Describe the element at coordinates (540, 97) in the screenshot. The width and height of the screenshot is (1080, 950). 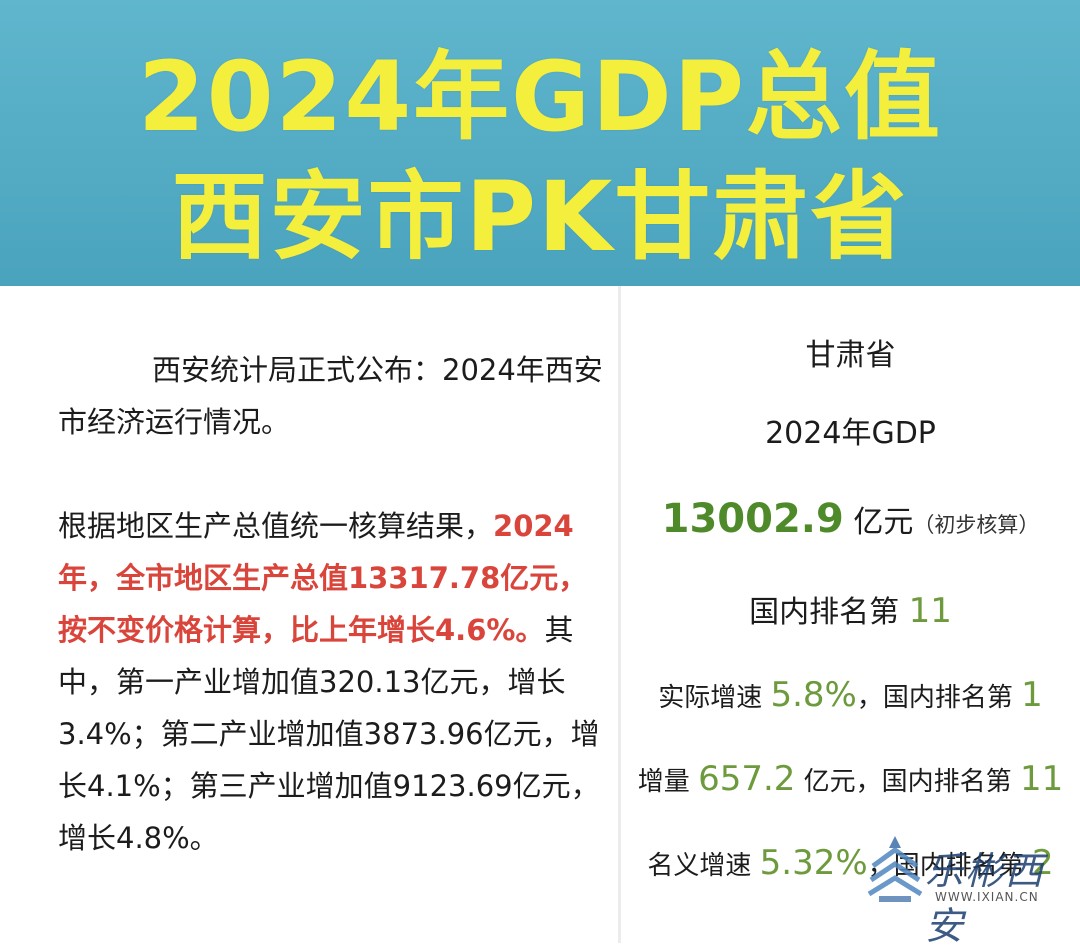
I see `page-title-line1: 2024年GDP总值` at that location.